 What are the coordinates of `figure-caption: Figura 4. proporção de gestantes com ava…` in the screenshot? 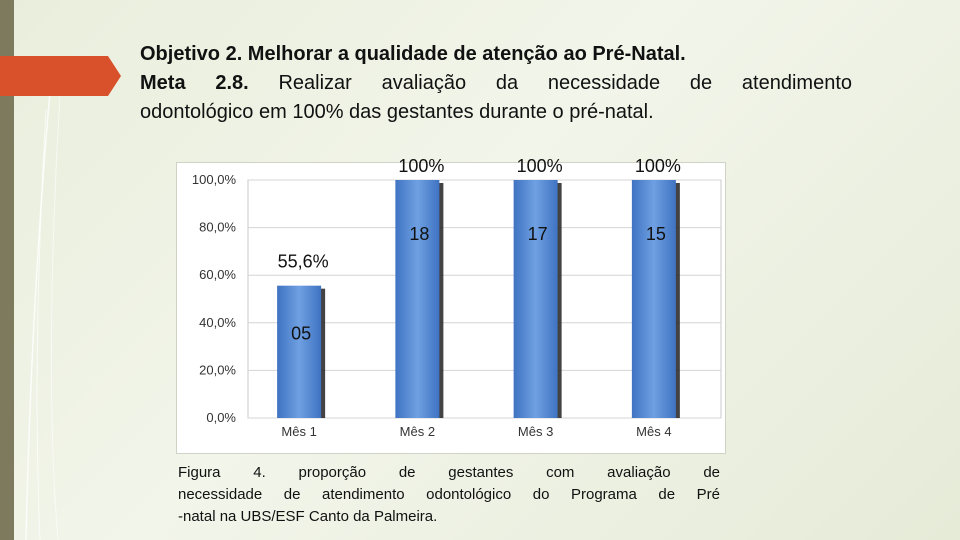 It's located at (449, 495).